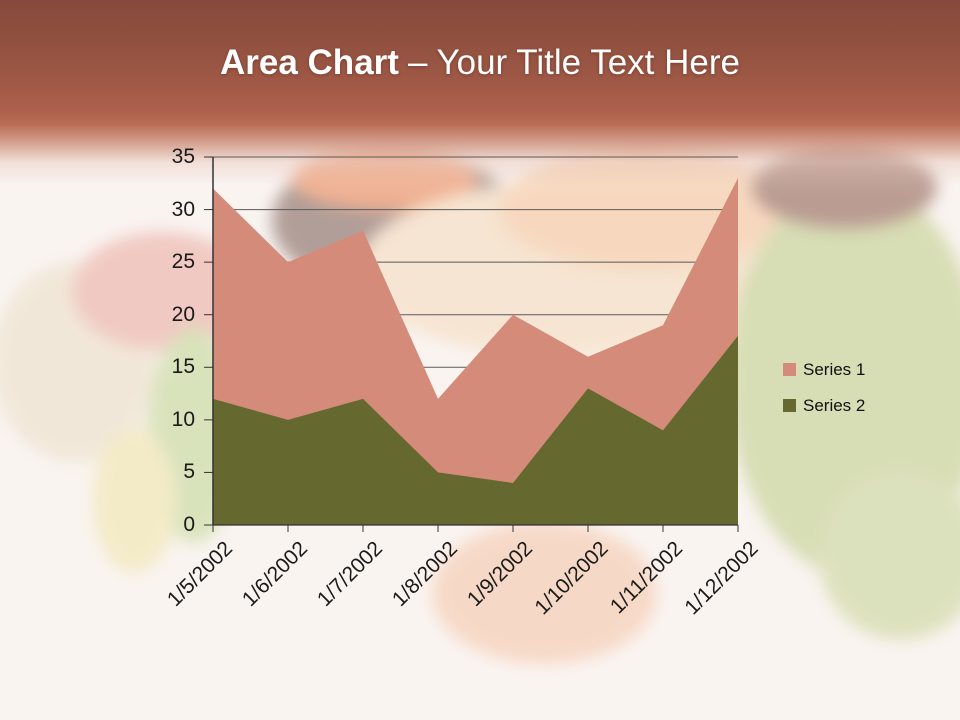 This screenshot has height=720, width=960. What do you see at coordinates (573, 62) in the screenshot?
I see `slide-title-rest: – Your Title Text Here` at bounding box center [573, 62].